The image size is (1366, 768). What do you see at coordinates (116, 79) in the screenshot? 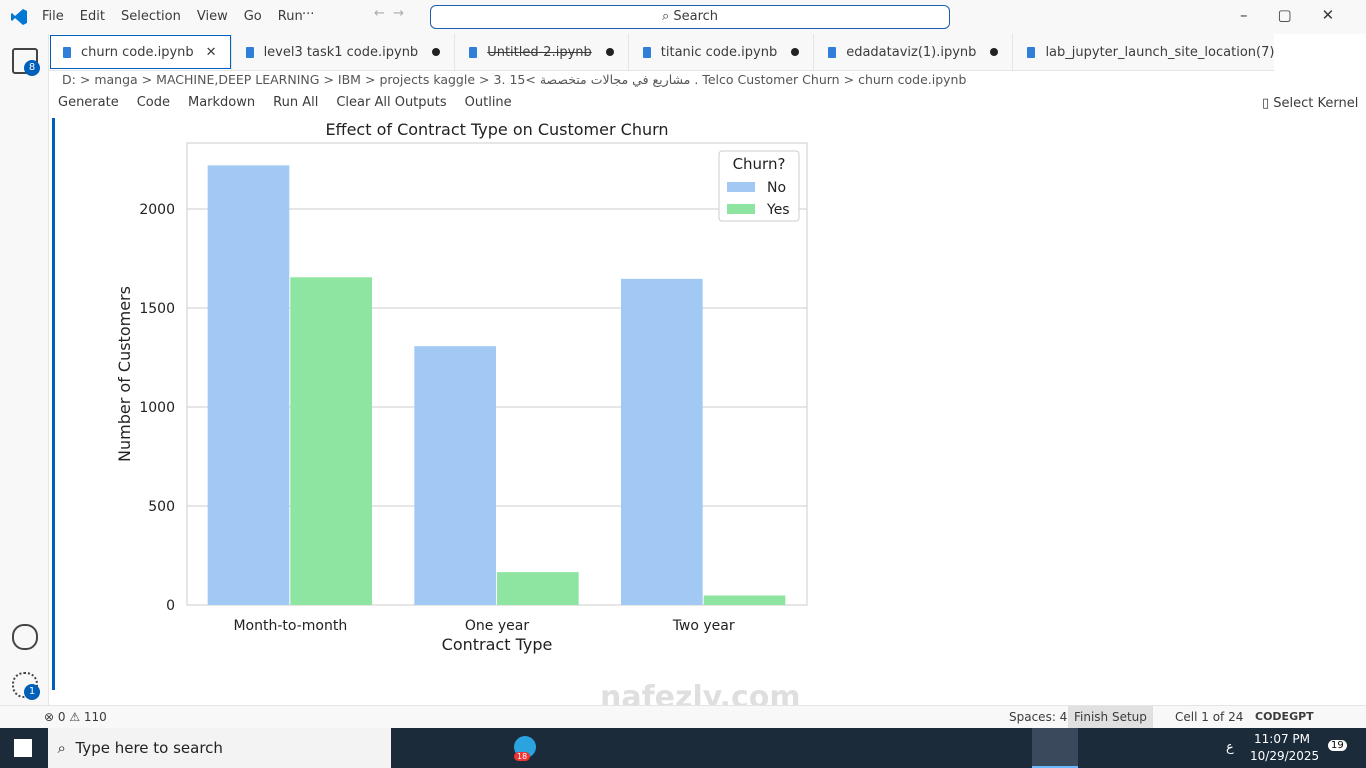
I see `crumb-item: manga` at bounding box center [116, 79].